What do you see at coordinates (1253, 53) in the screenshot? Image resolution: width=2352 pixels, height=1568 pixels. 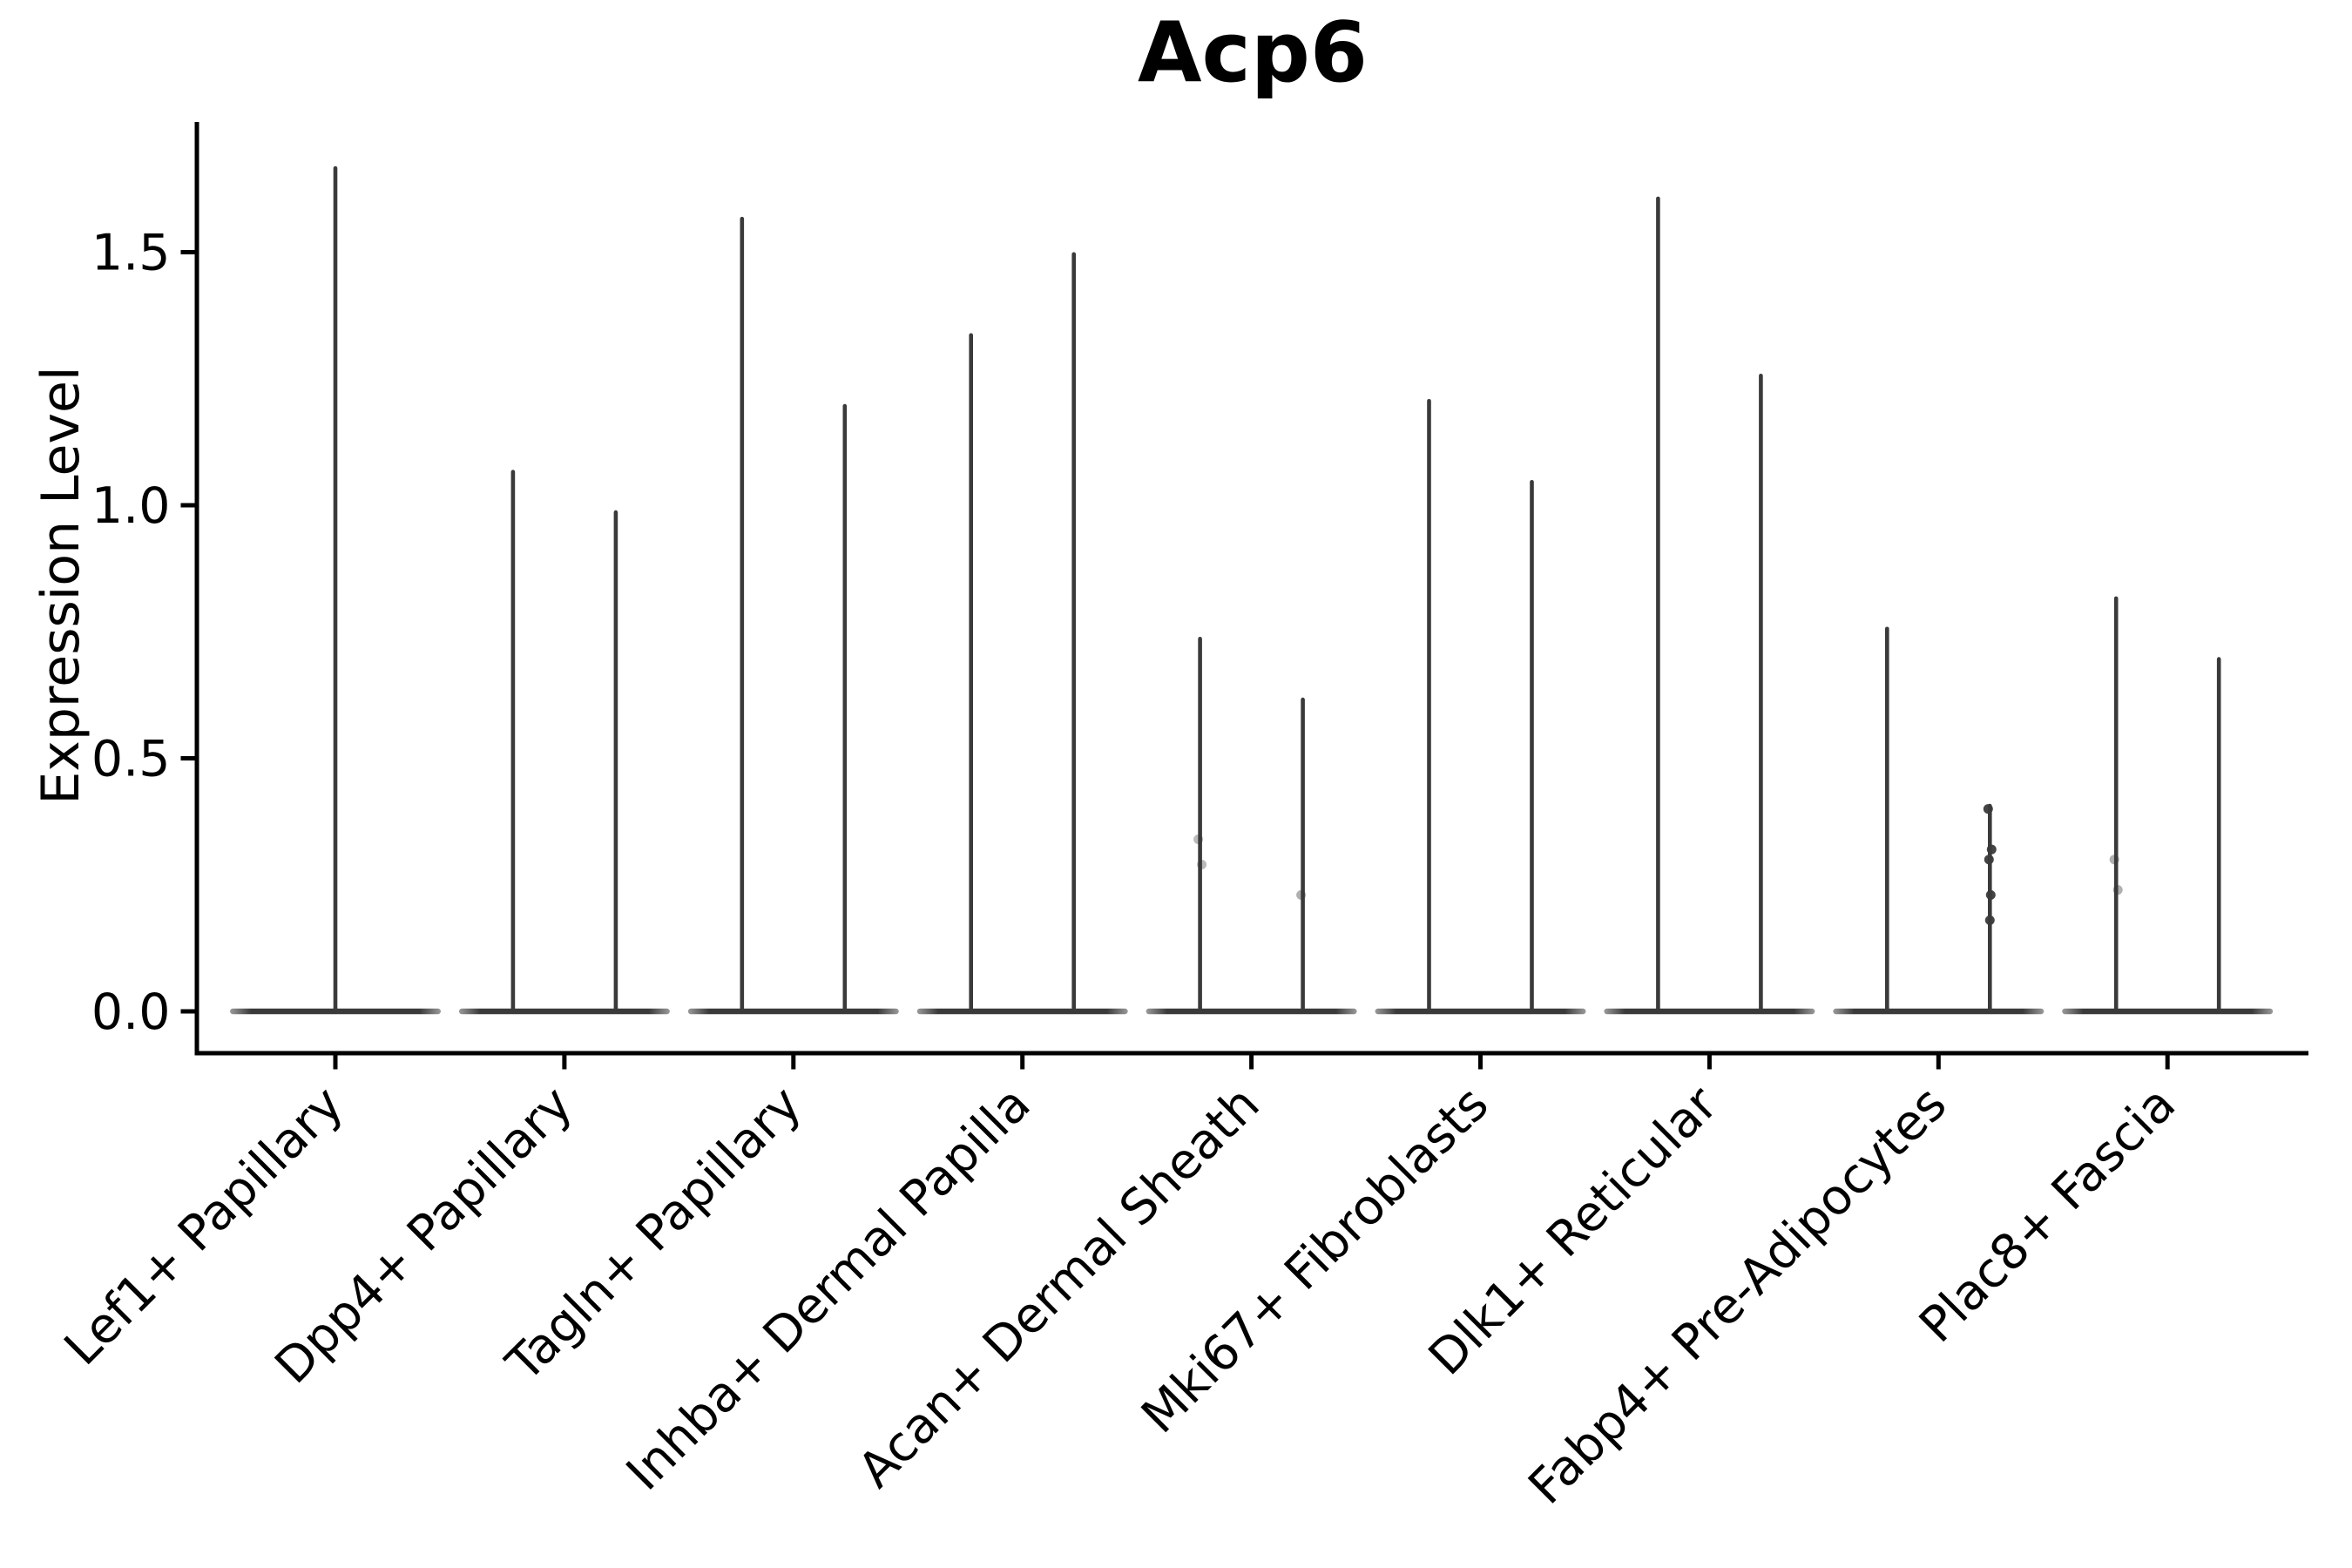 I see `chart-title: Acp6` at bounding box center [1253, 53].